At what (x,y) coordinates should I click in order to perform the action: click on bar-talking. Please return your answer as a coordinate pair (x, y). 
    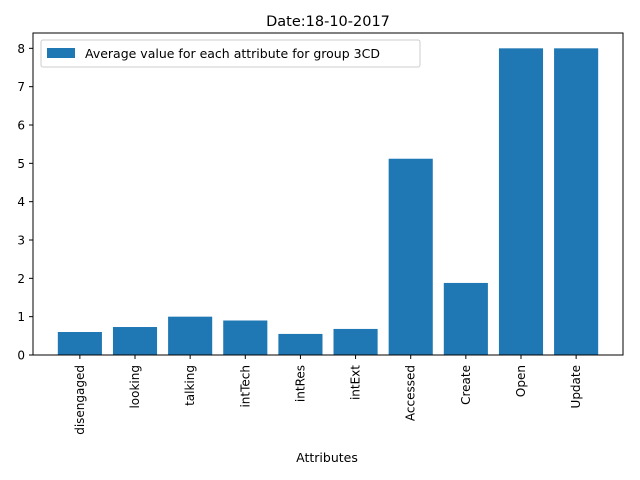
    Looking at the image, I should click on (190, 335).